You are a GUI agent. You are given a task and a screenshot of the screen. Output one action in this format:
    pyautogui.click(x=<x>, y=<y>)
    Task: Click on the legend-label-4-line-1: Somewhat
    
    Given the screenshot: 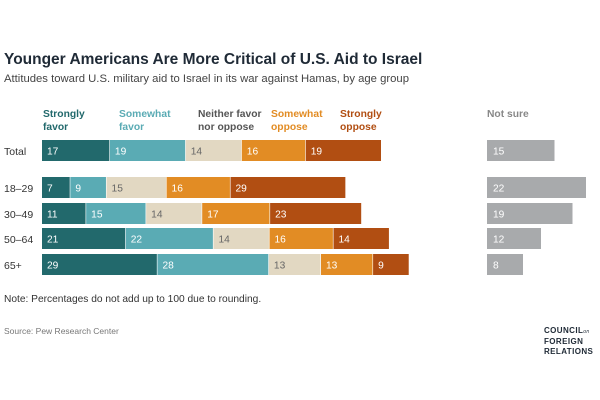 What is the action you would take?
    pyautogui.click(x=297, y=114)
    